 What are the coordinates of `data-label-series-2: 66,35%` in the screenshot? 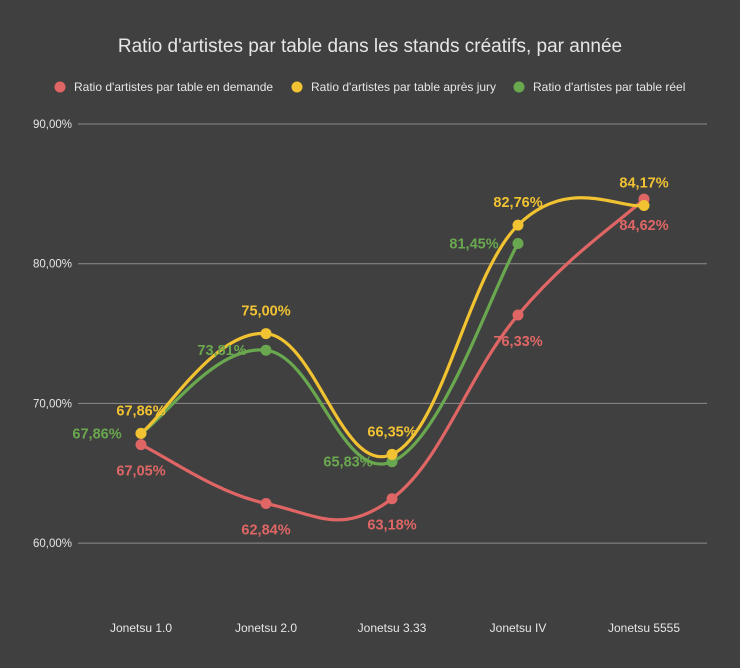 It's located at (391, 432).